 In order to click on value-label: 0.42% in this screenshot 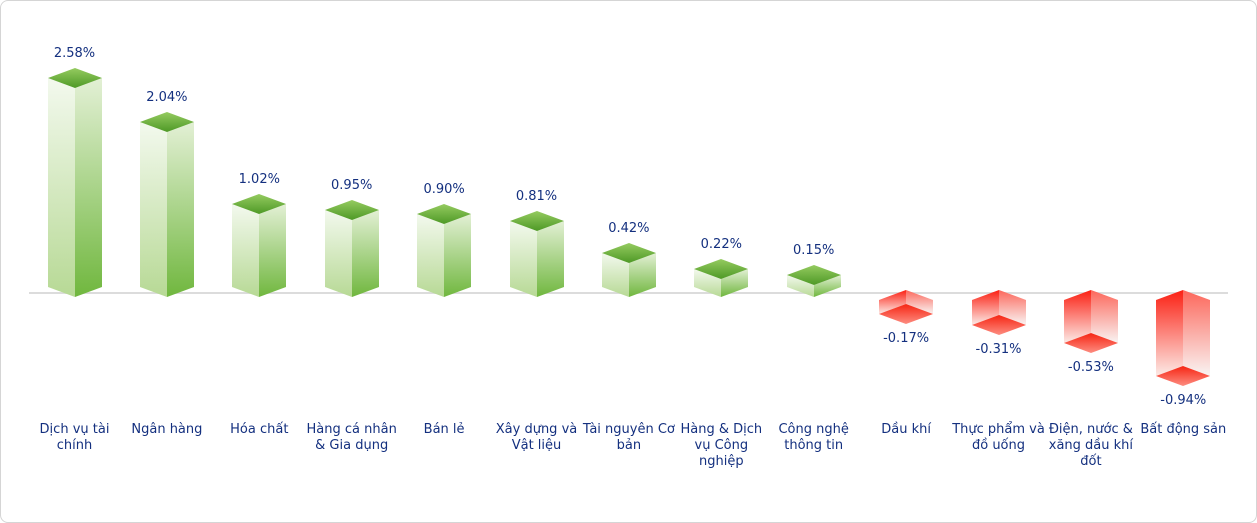, I will do `click(629, 228)`.